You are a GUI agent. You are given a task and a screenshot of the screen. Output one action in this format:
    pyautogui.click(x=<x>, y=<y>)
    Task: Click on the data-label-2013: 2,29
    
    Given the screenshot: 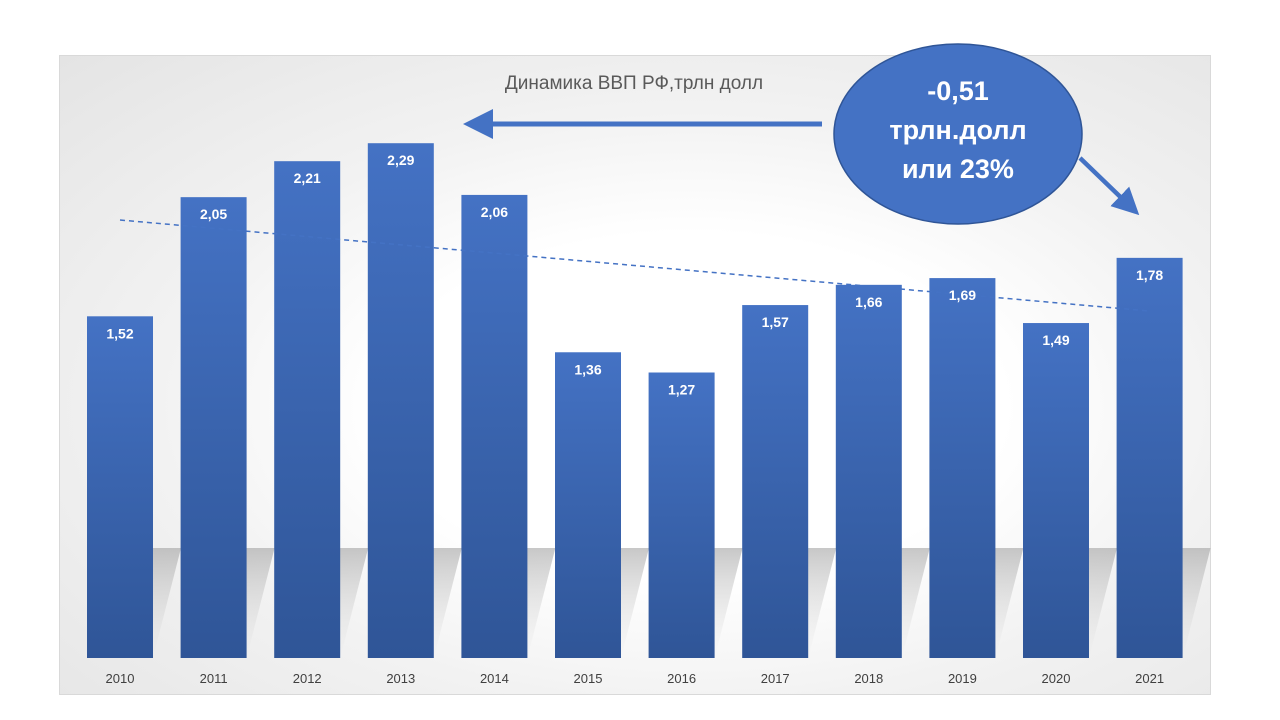 What is the action you would take?
    pyautogui.click(x=400, y=160)
    